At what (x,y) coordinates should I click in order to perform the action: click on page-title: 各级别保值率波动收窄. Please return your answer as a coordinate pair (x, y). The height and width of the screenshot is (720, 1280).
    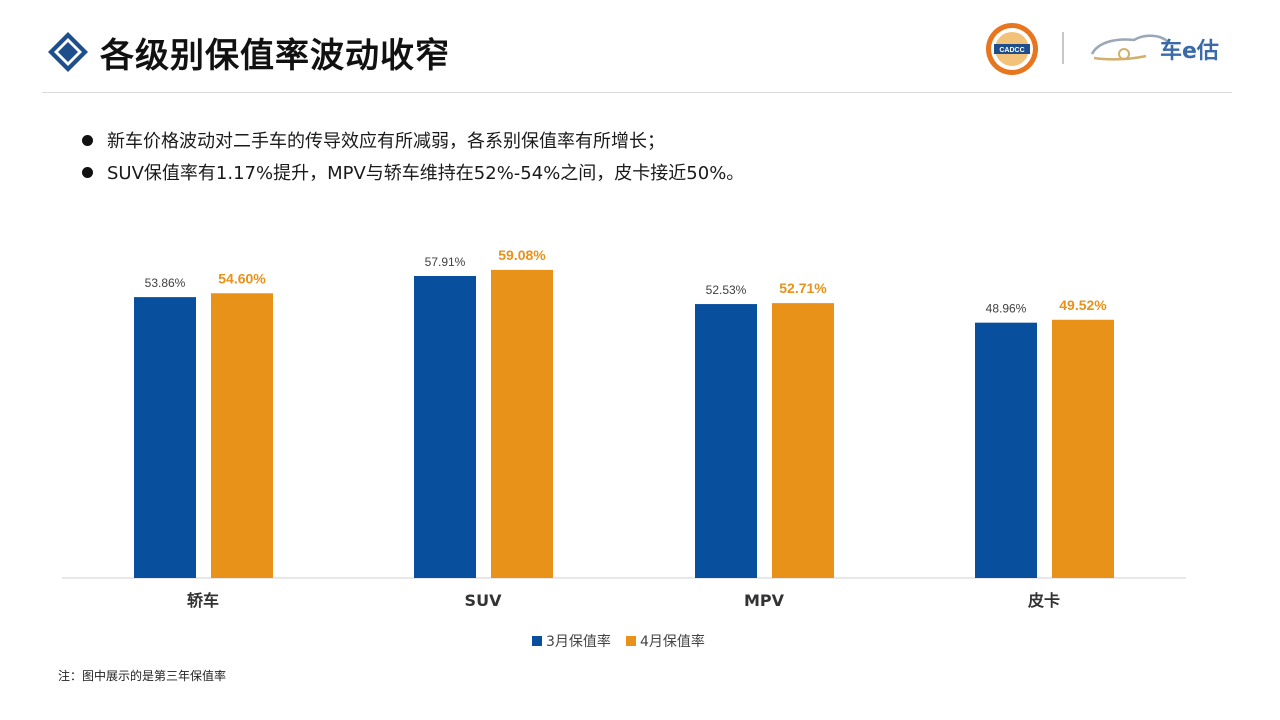
    Looking at the image, I should click on (275, 55).